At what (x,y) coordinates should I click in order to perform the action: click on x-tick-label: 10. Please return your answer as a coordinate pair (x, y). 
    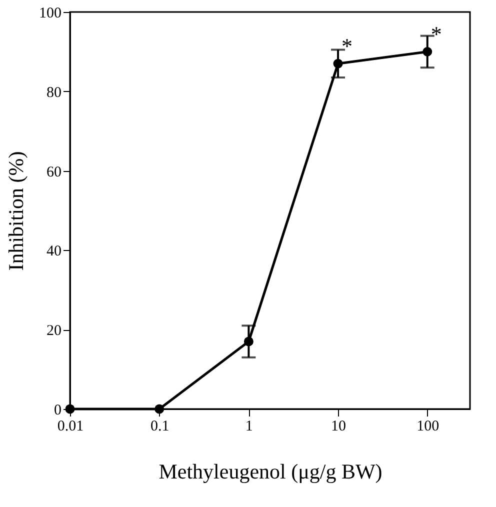
    Looking at the image, I should click on (338, 426).